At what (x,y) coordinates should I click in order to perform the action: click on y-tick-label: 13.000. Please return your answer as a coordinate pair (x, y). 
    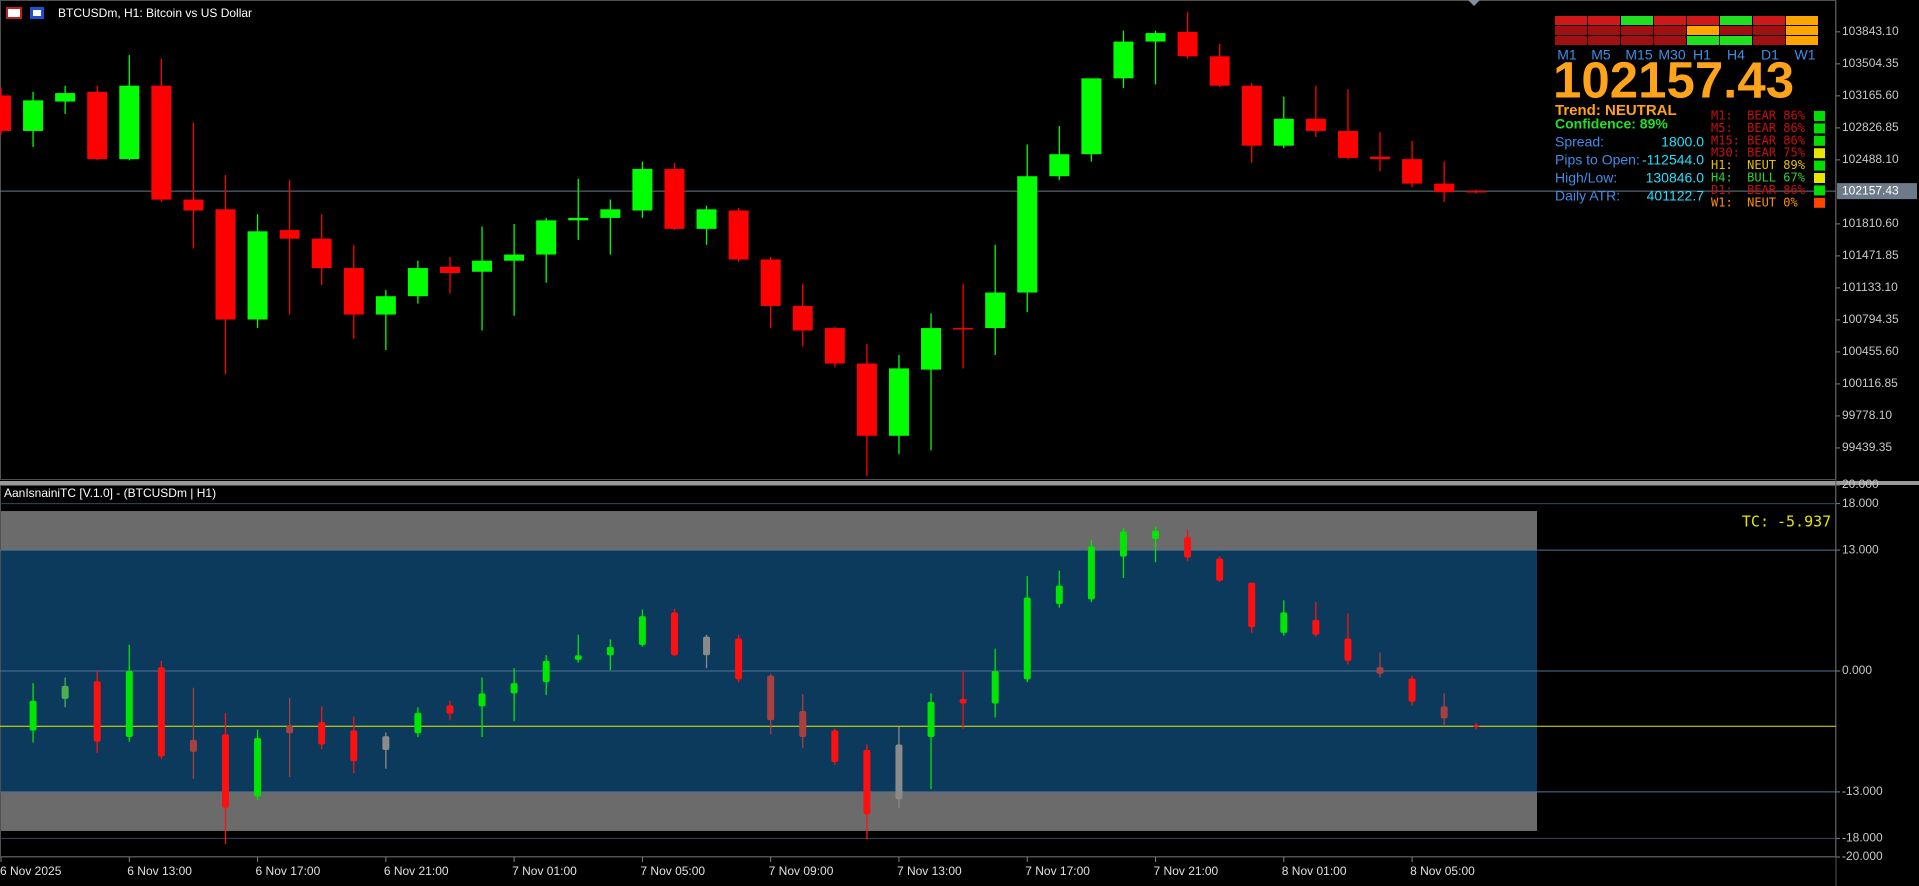
    Looking at the image, I should click on (1860, 549).